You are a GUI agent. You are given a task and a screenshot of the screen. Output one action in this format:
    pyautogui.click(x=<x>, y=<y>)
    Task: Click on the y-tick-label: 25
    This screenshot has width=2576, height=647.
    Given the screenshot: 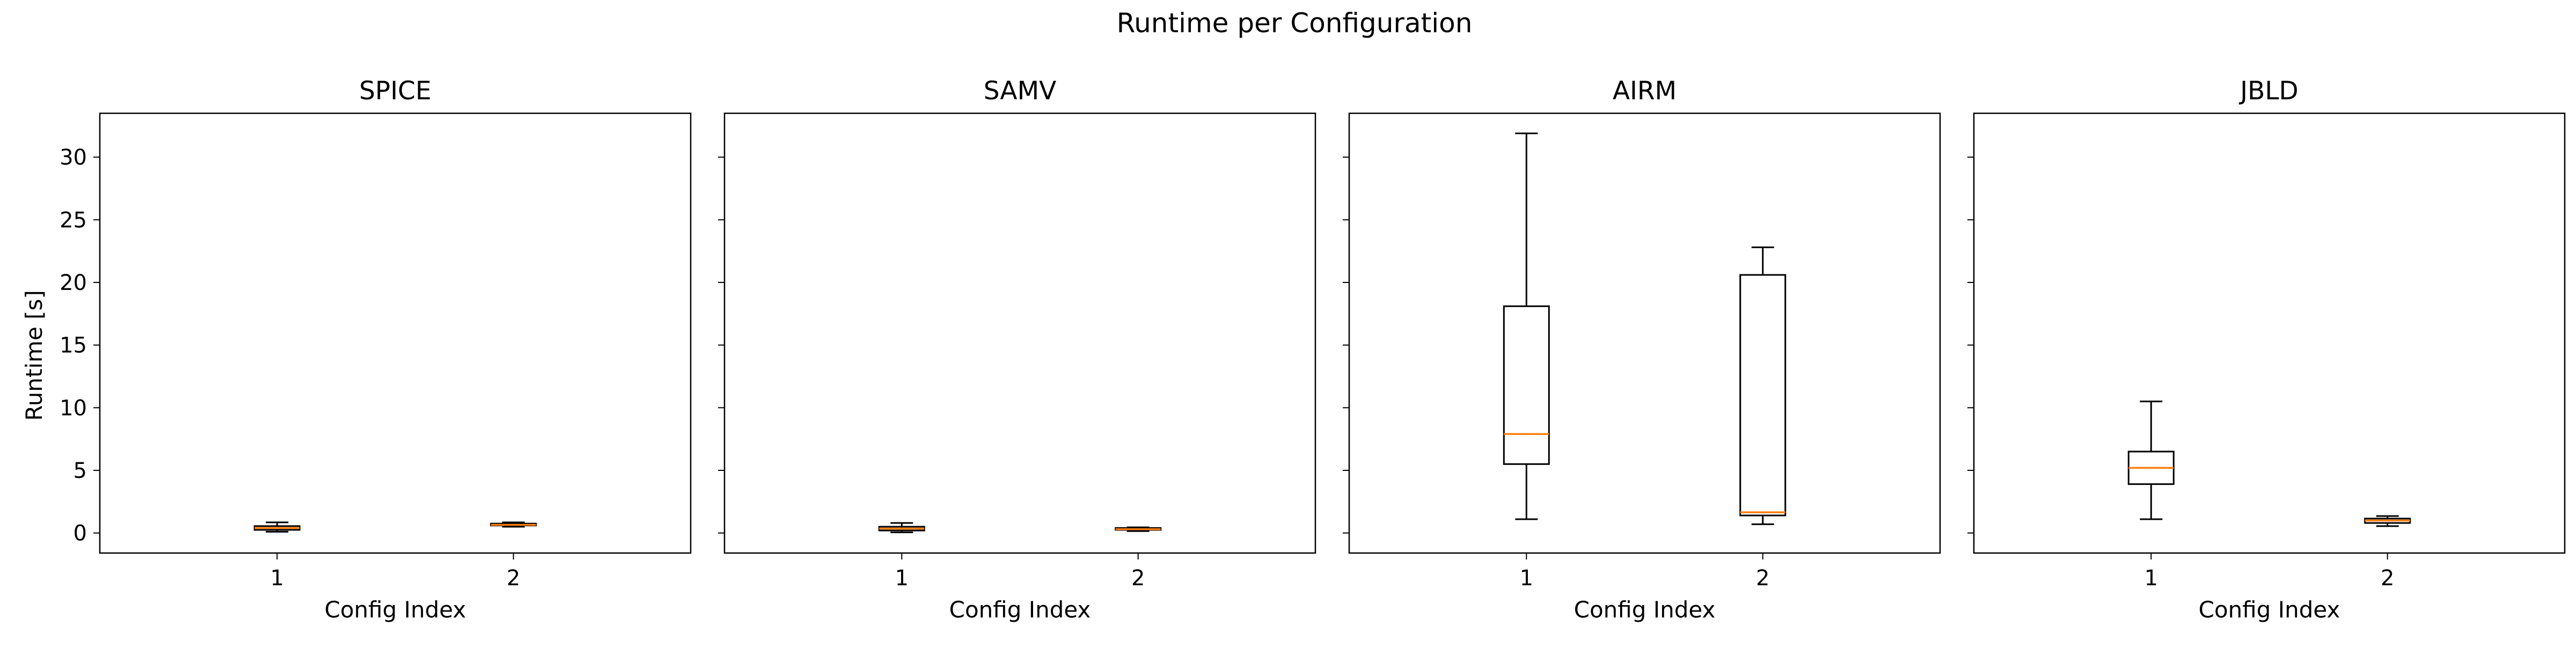 What is the action you would take?
    pyautogui.click(x=73, y=220)
    